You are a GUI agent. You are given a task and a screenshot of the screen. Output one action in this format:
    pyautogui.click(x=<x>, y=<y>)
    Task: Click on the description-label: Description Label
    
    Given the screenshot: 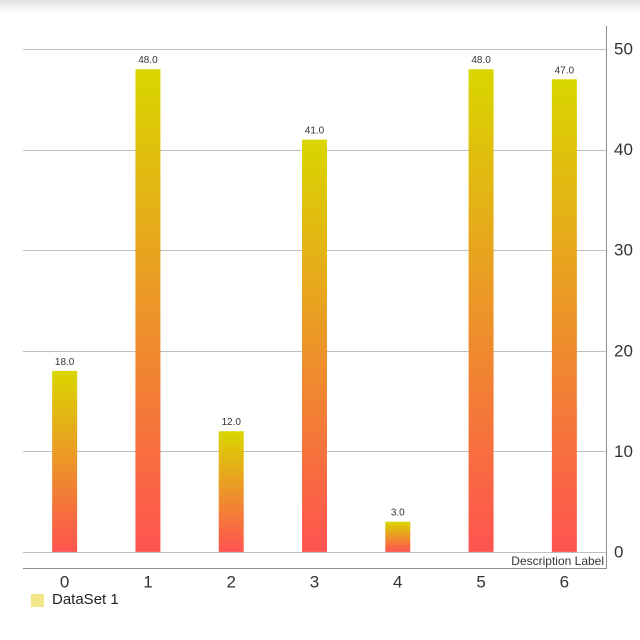 What is the action you would take?
    pyautogui.click(x=557, y=561)
    